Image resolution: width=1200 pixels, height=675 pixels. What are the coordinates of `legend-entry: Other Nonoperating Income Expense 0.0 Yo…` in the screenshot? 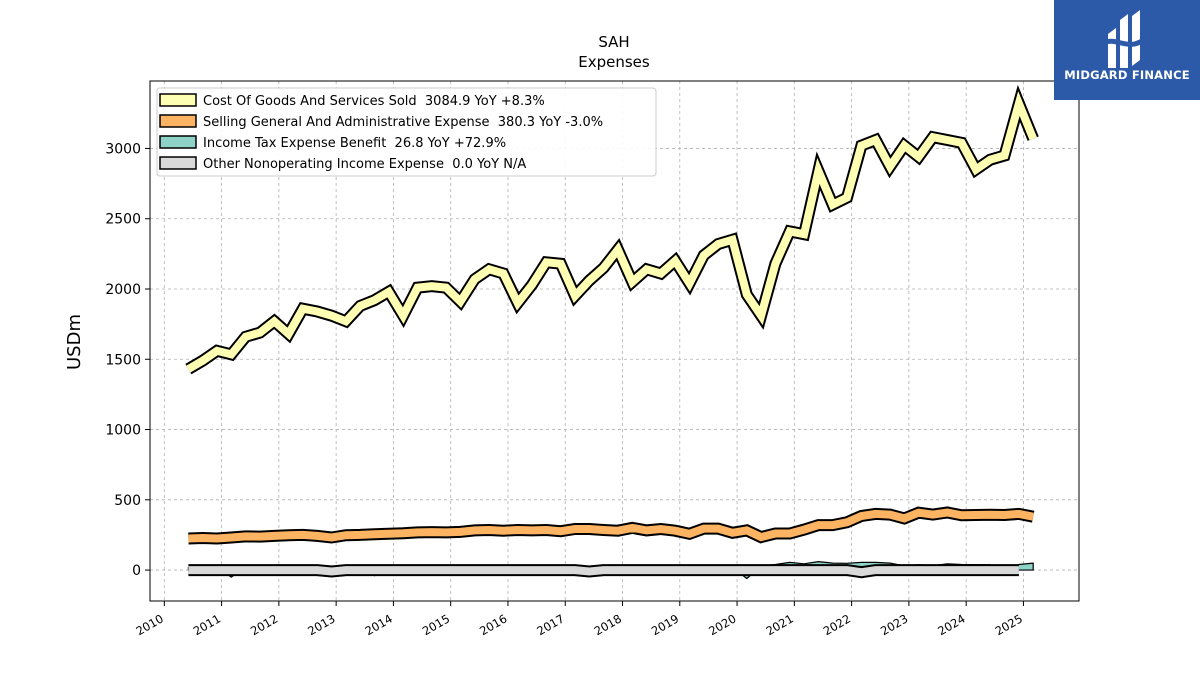 It's located at (364, 164).